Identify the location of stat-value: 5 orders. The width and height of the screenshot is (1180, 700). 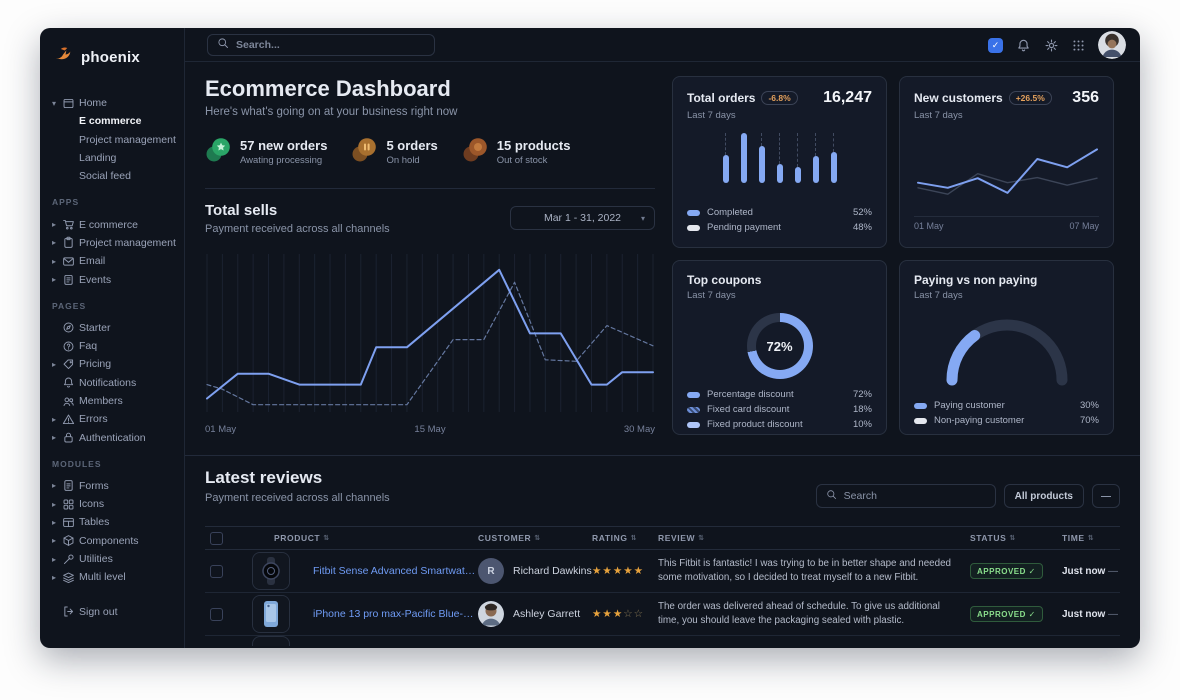
(412, 145).